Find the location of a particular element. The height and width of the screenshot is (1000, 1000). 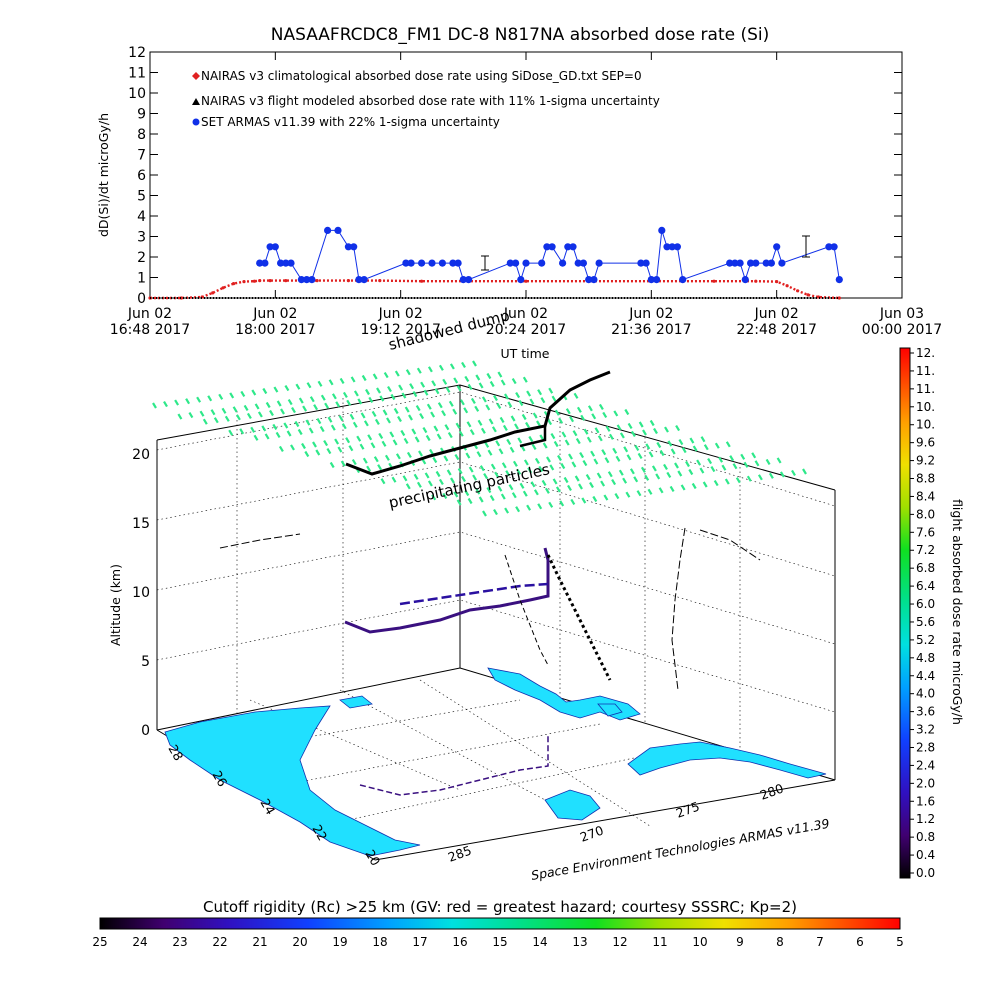

rigidity-colorbar-tick-label: 11 is located at coordinates (659, 942).